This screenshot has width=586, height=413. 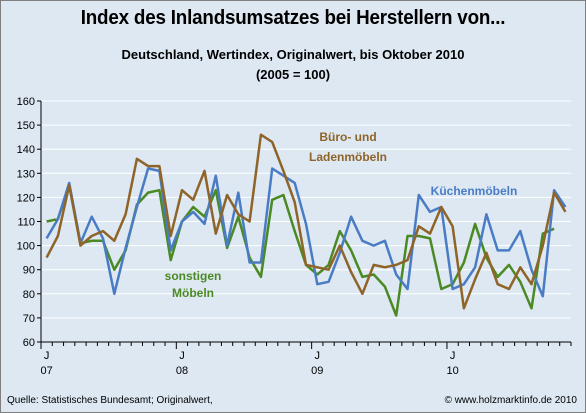 What do you see at coordinates (26, 102) in the screenshot?
I see `y-tick-label: 160` at bounding box center [26, 102].